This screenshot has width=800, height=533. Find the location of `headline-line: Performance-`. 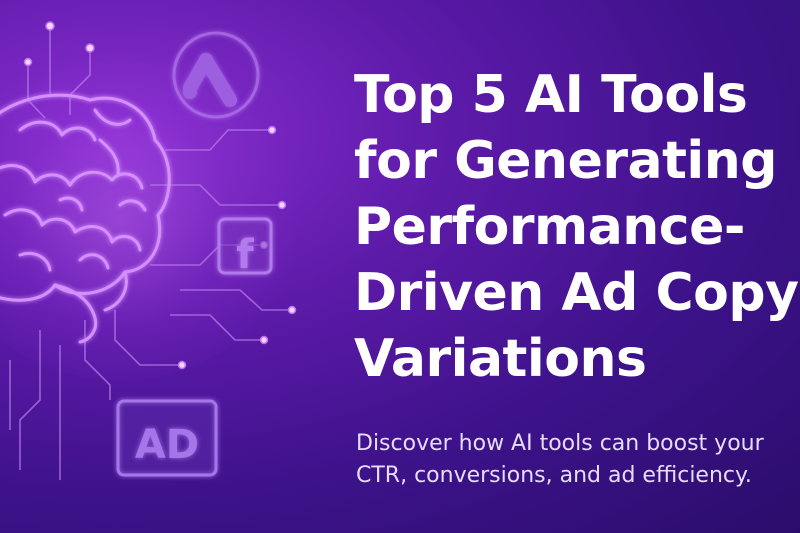

headline-line: Performance- is located at coordinates (549, 227).